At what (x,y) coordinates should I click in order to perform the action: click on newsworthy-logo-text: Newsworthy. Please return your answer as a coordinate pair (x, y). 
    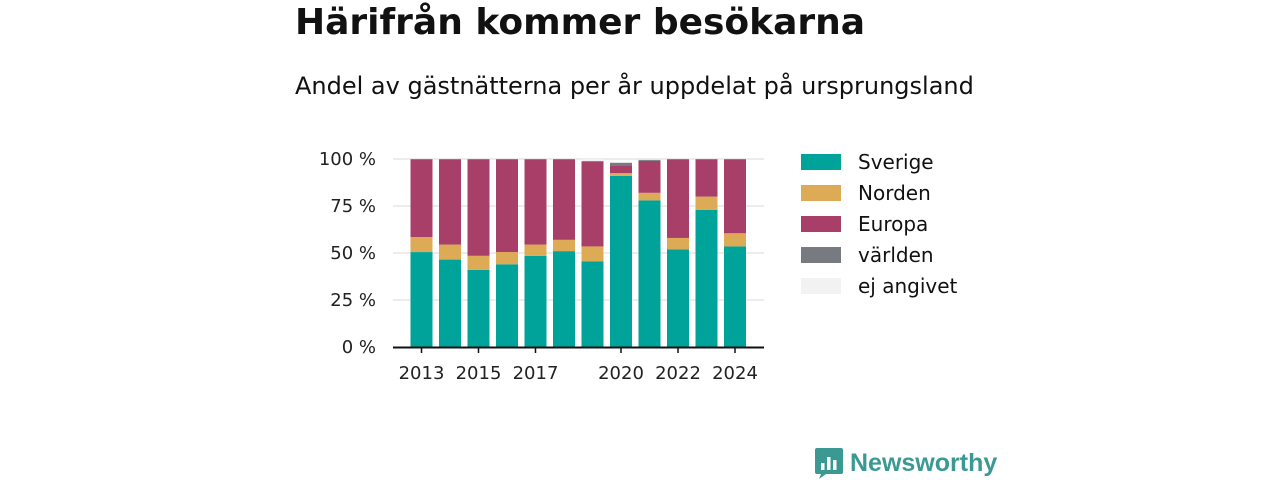
    Looking at the image, I should click on (924, 462).